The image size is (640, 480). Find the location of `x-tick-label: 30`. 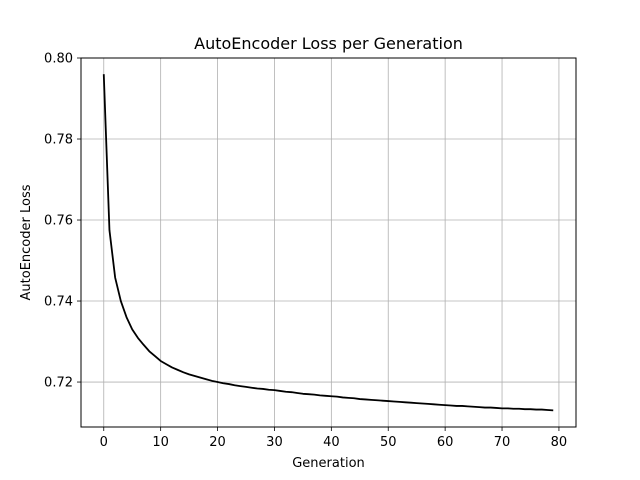

x-tick-label: 30 is located at coordinates (274, 442).